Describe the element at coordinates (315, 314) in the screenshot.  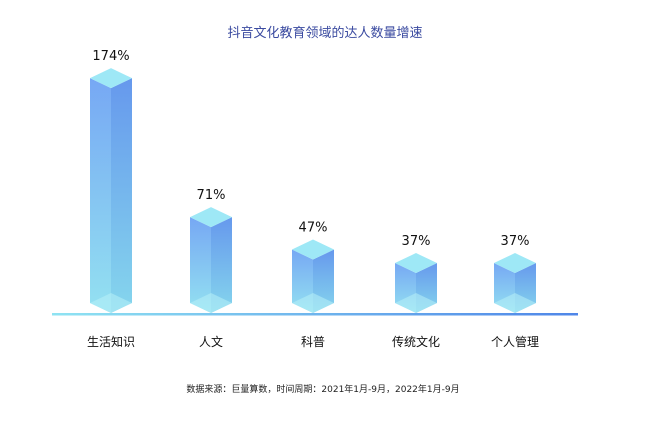
I see `baseline-axis` at that location.